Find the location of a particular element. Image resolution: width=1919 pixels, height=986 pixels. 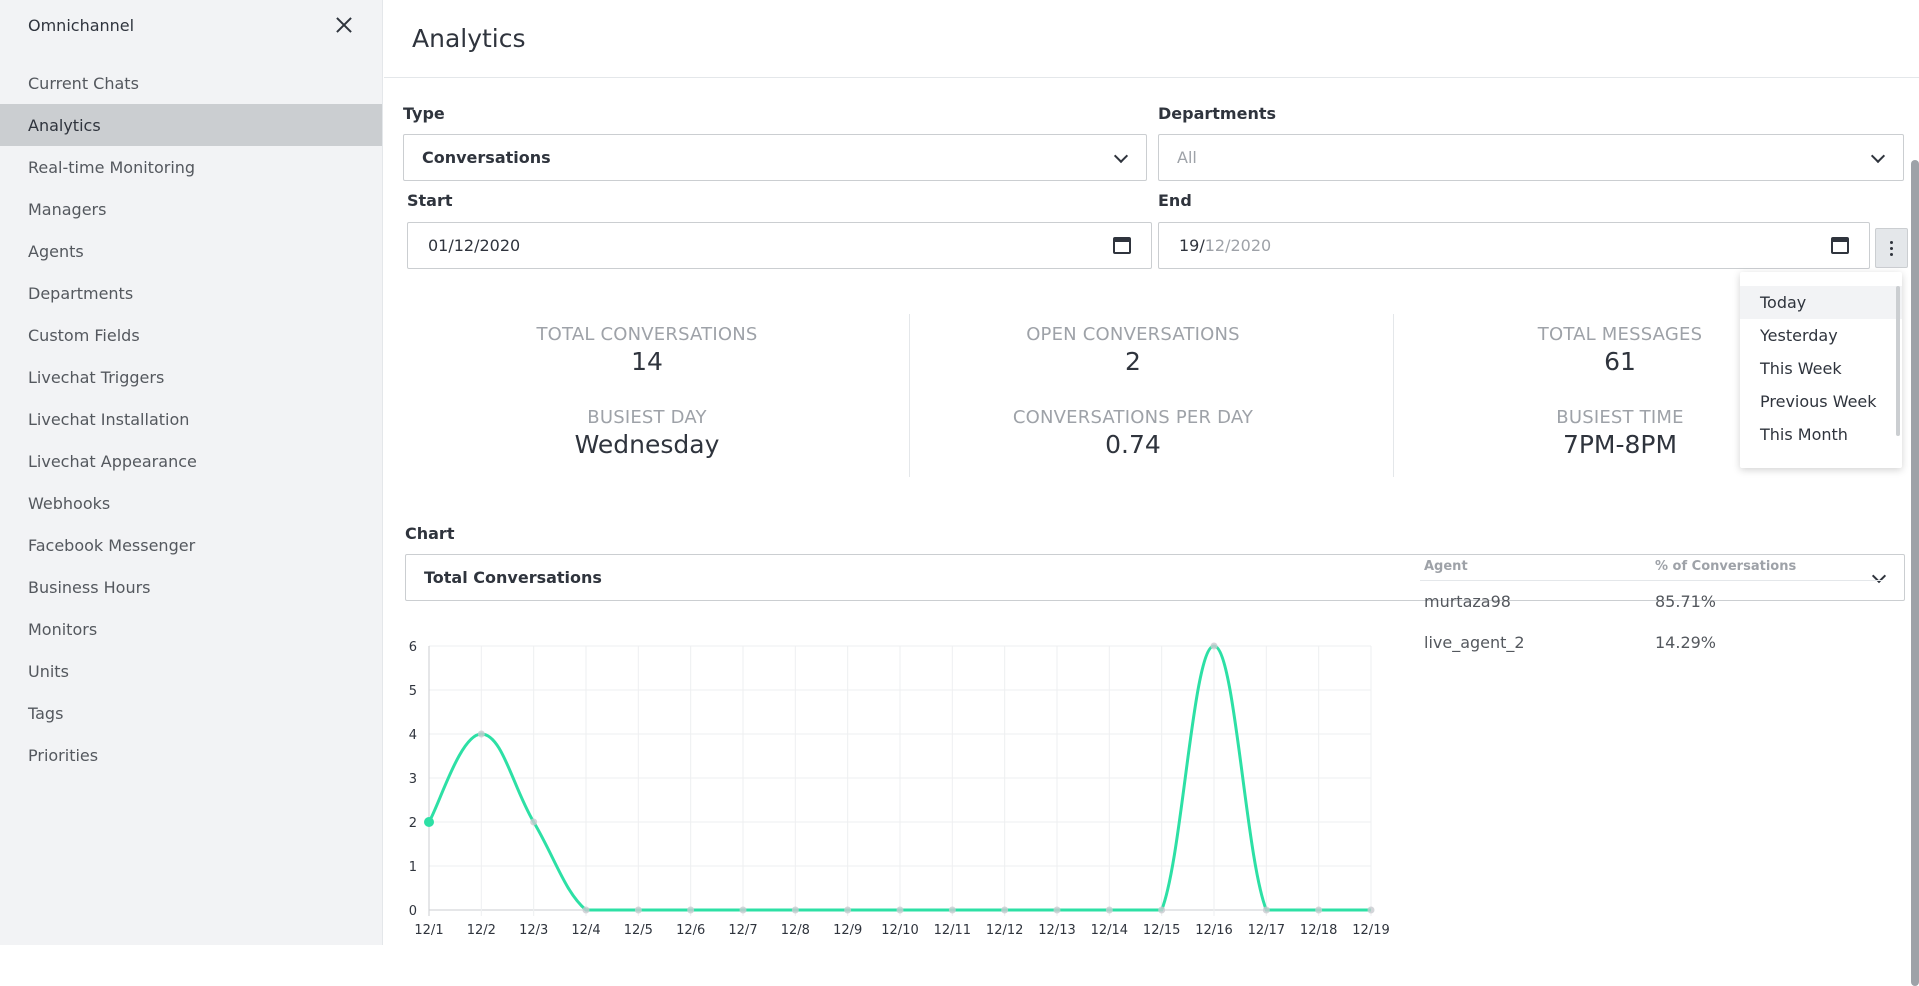

start-date-input: 01/12/2020 is located at coordinates (779, 245).